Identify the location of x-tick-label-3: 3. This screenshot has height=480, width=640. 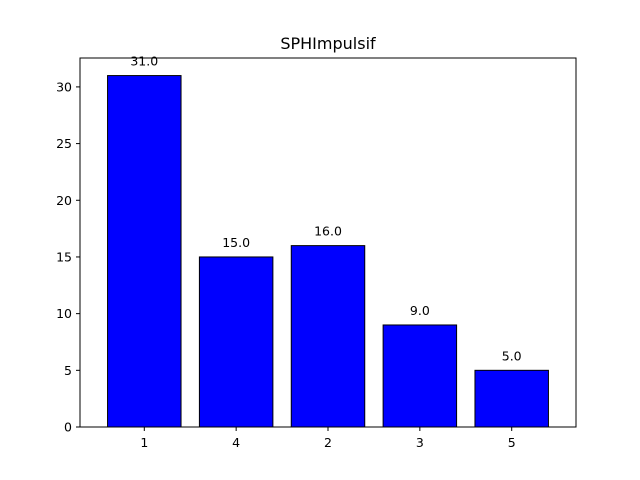
(420, 442).